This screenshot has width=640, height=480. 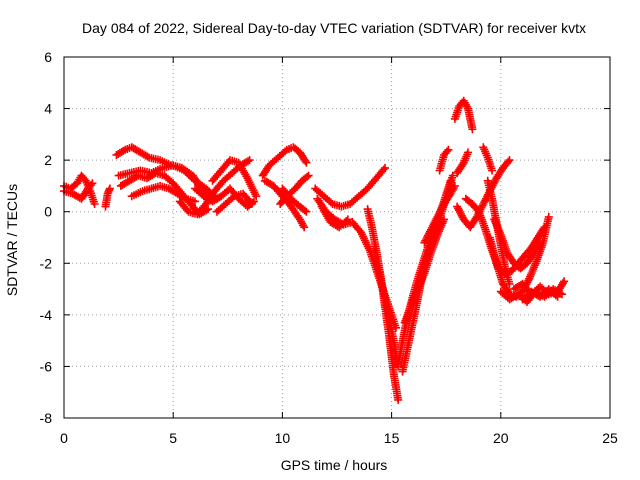 What do you see at coordinates (48, 109) in the screenshot?
I see `y-tick-label: 4` at bounding box center [48, 109].